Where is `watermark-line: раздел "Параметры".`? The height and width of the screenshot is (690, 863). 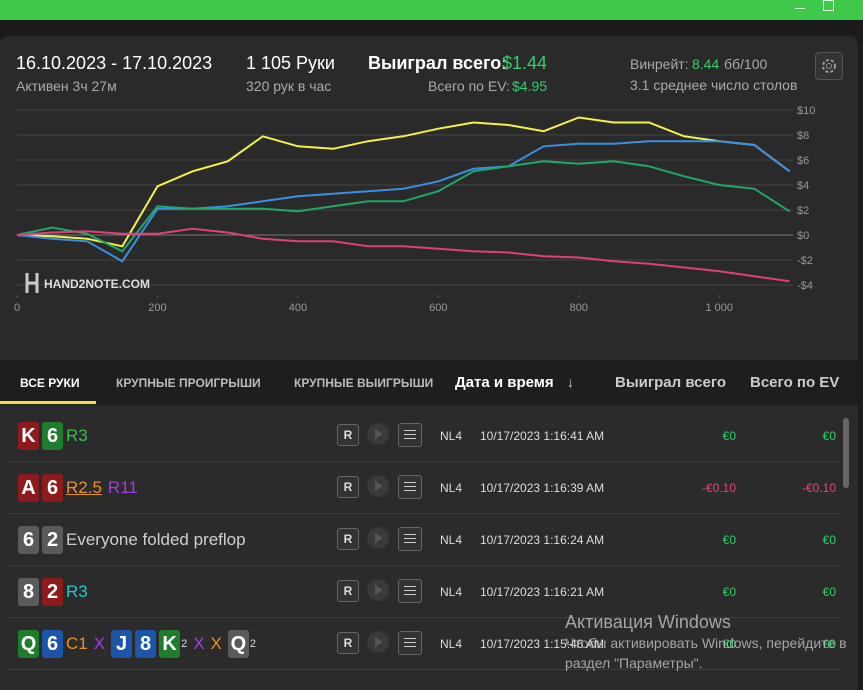
watermark-line: раздел "Параметры". is located at coordinates (634, 663).